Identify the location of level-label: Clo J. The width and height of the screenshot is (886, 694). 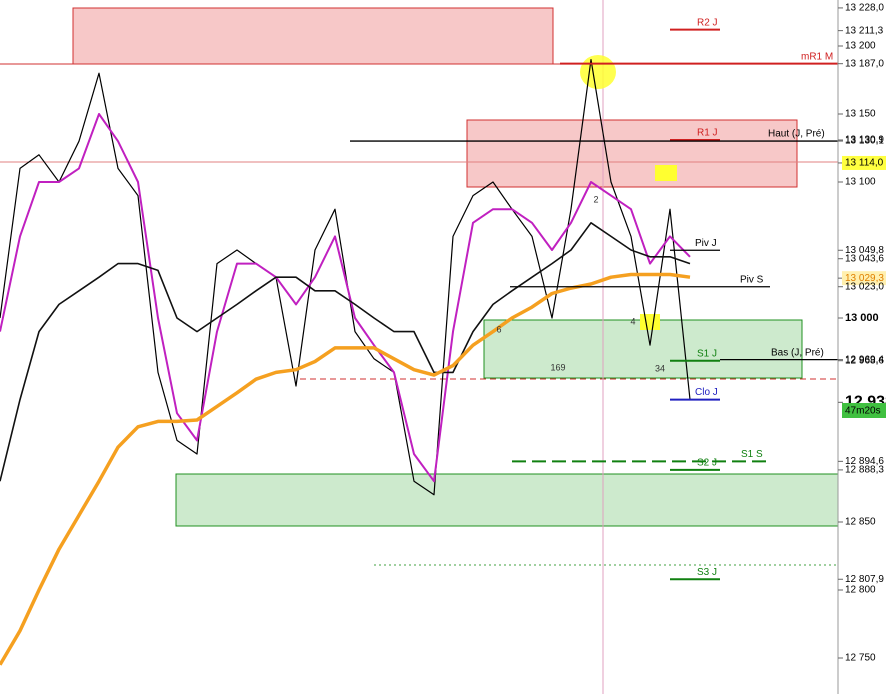
(706, 392).